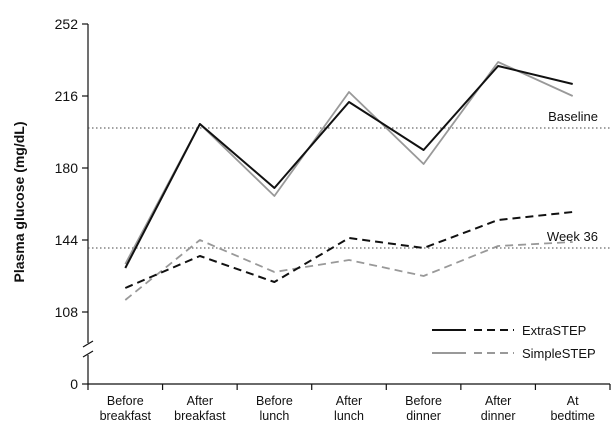  What do you see at coordinates (67, 168) in the screenshot?
I see `y-tick-label: 180` at bounding box center [67, 168].